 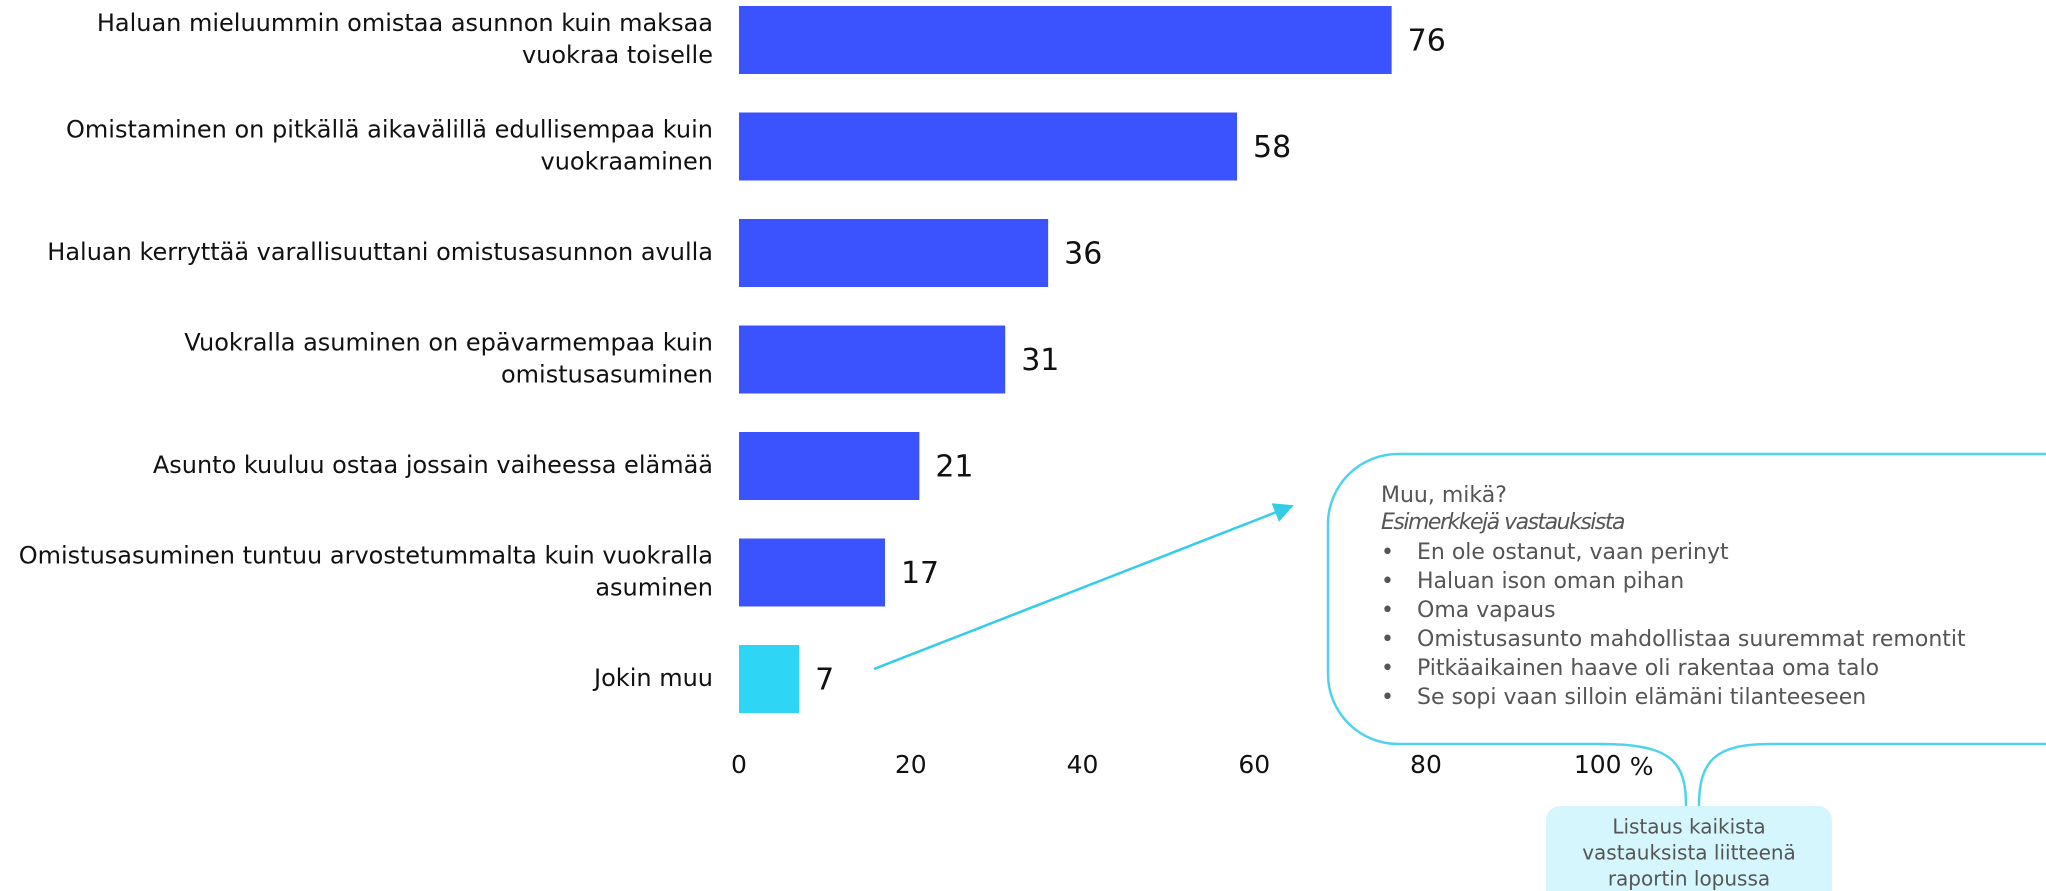 What do you see at coordinates (920, 573) in the screenshot?
I see `value-label: 17` at bounding box center [920, 573].